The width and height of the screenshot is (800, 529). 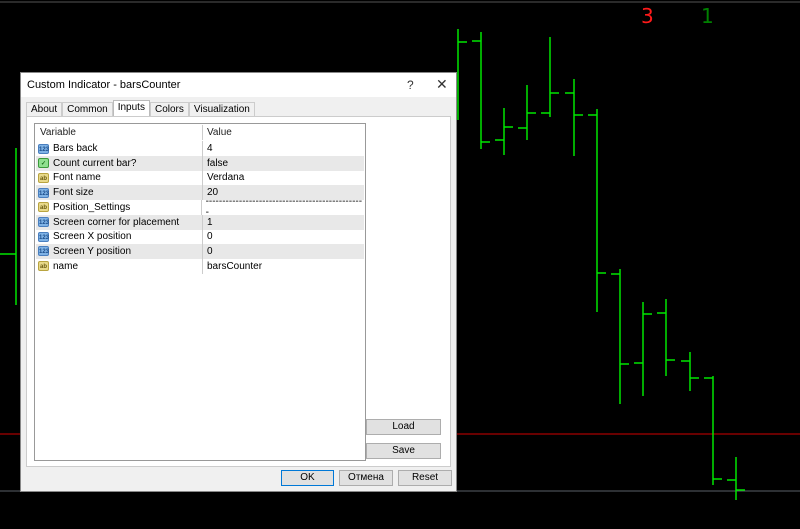 I want to click on reset-button: Reset, so click(x=425, y=478).